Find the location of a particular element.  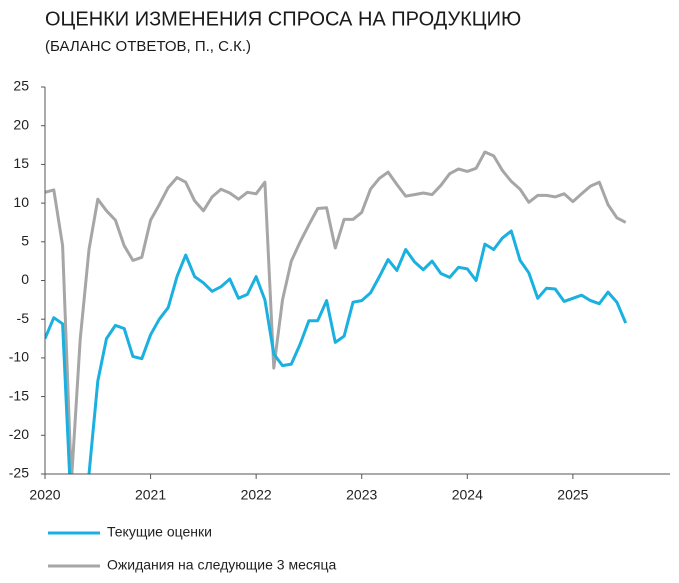

y-tick-label: 0 is located at coordinates (25, 279).